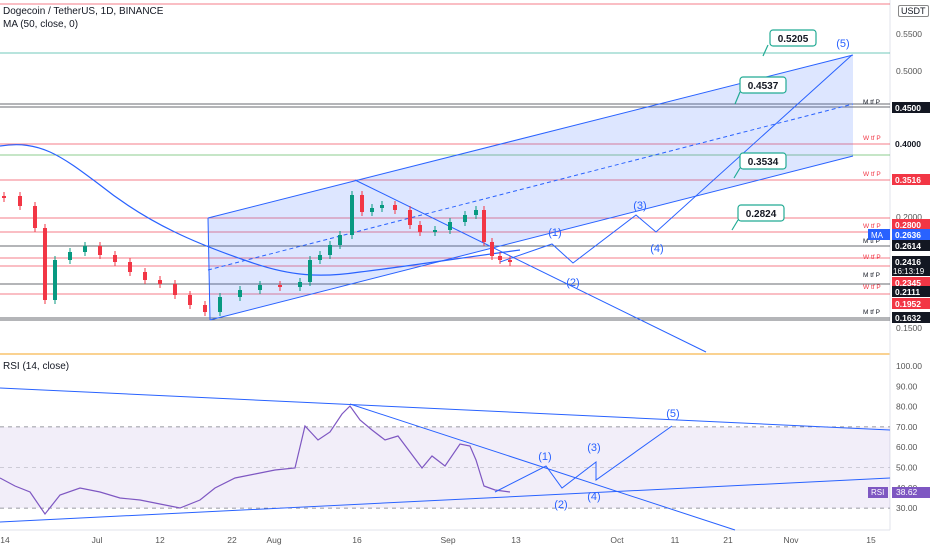 Image resolution: width=932 pixels, height=555 pixels. What do you see at coordinates (160, 540) in the screenshot?
I see `time-tick-2: 12` at bounding box center [160, 540].